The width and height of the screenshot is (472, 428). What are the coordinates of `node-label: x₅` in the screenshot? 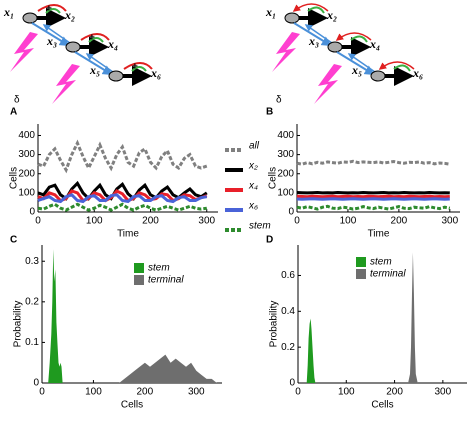 It's located at (94, 70).